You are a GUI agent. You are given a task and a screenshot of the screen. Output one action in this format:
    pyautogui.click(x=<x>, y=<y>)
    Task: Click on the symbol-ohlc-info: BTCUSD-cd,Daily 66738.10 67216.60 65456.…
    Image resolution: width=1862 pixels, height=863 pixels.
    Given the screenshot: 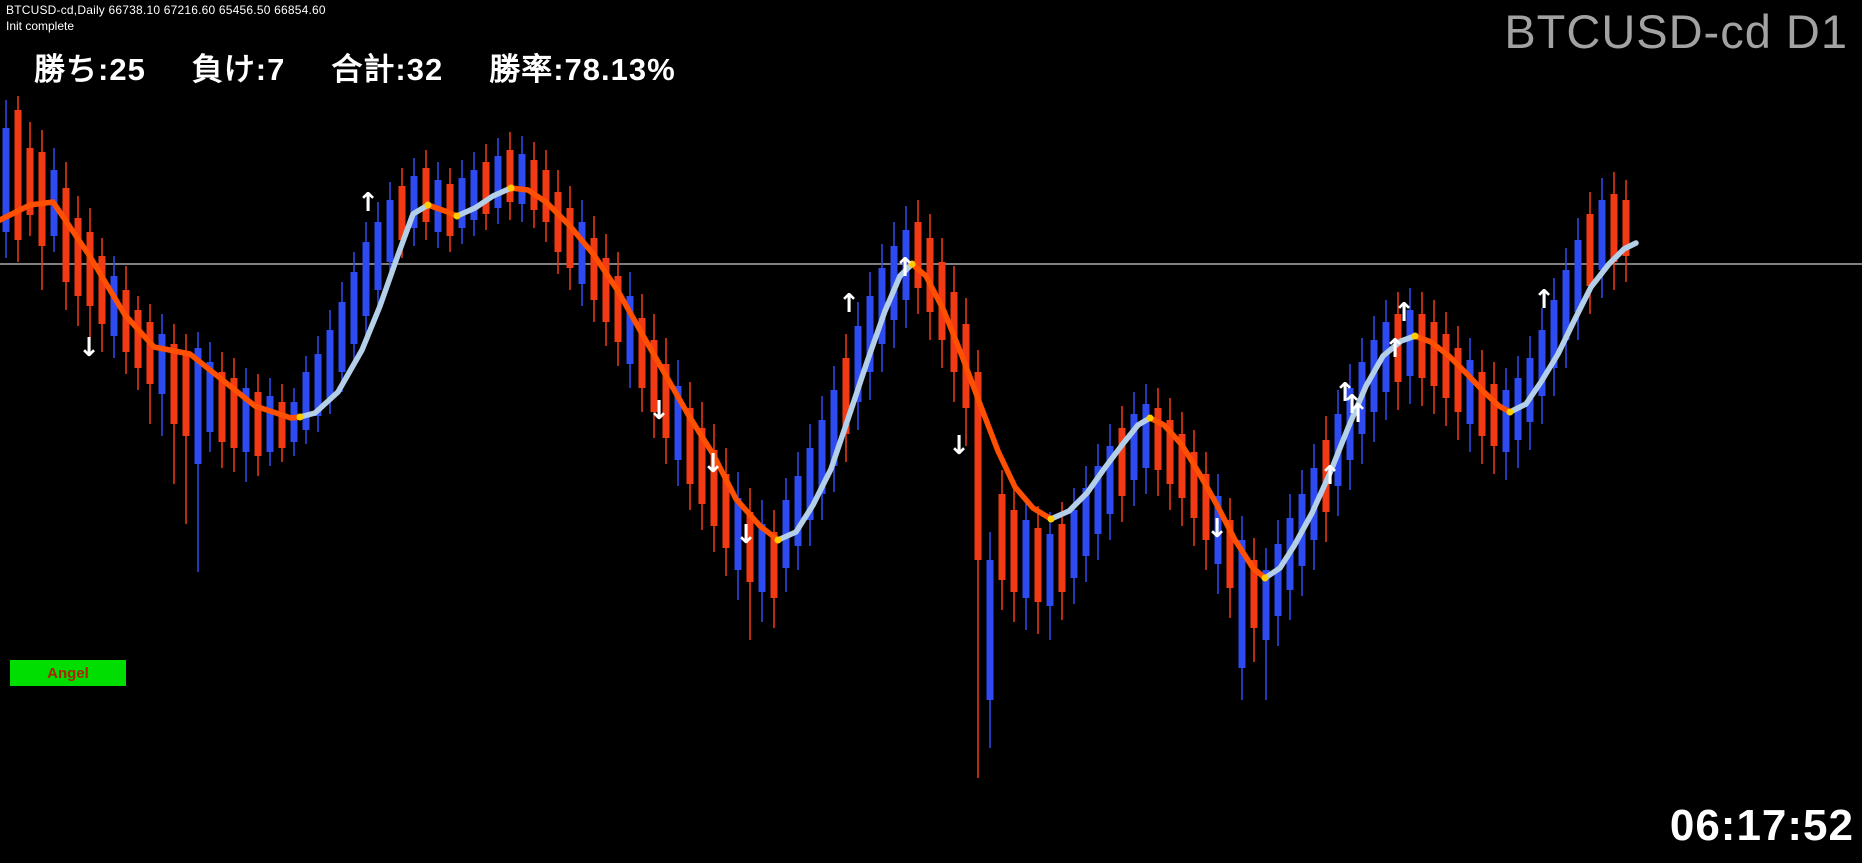 What is the action you would take?
    pyautogui.click(x=166, y=10)
    